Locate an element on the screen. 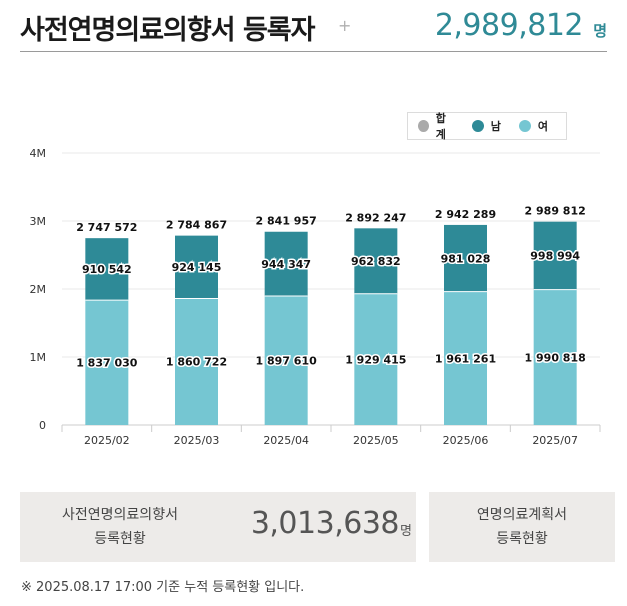 The width and height of the screenshot is (627, 606). registered-card-label: 사전연명의료의향서 등록현황 is located at coordinates (120, 527).